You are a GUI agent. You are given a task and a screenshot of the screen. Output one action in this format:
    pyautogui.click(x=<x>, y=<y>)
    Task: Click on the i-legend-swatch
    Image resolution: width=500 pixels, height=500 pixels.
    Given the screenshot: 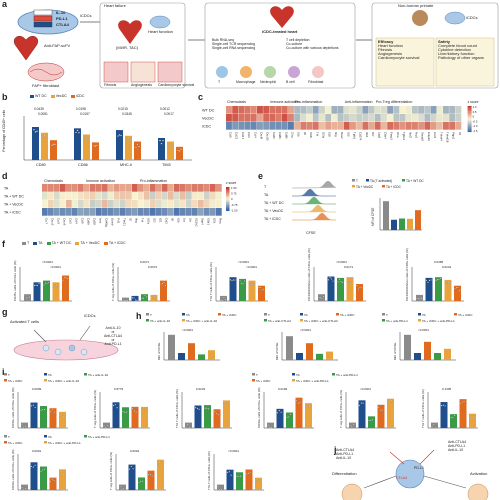 What is the action you would take?
    pyautogui.click(x=45, y=374)
    